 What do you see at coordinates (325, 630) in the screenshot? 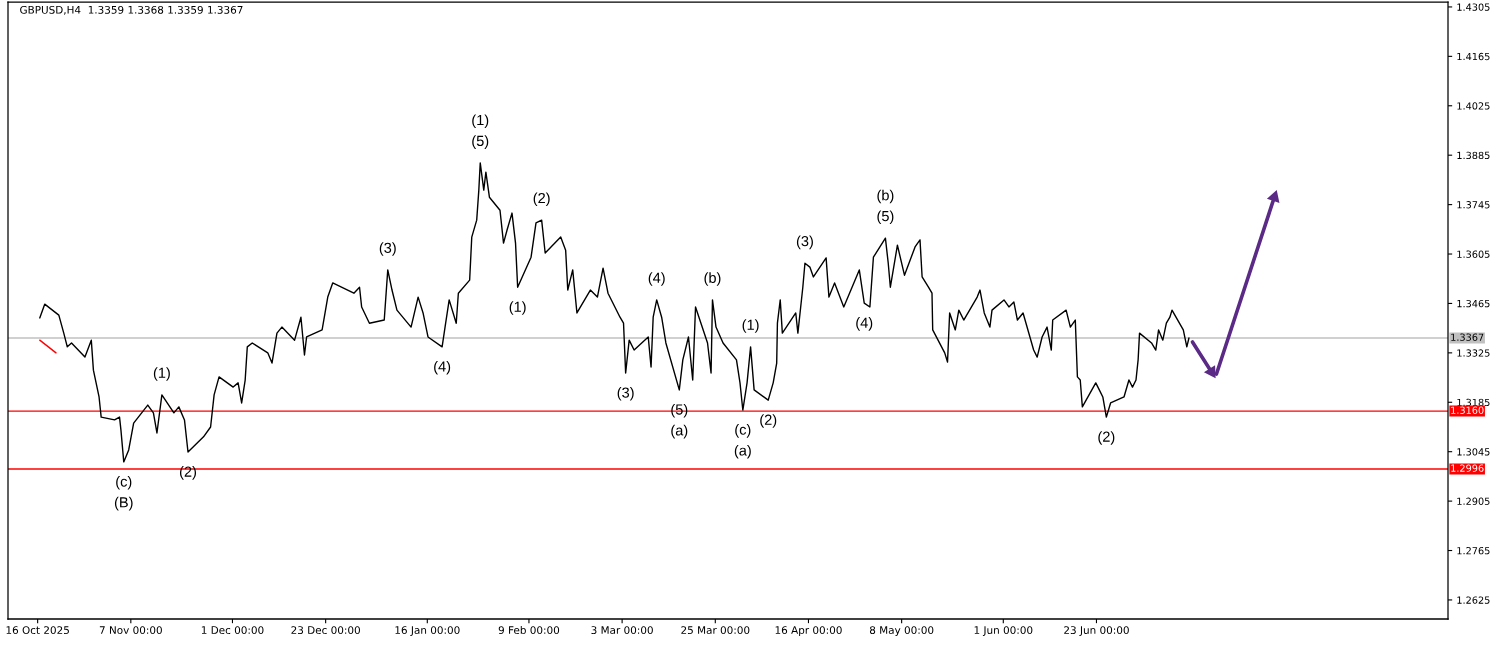
I see `x-tick-label: 23 Dec 00:00` at bounding box center [325, 630].